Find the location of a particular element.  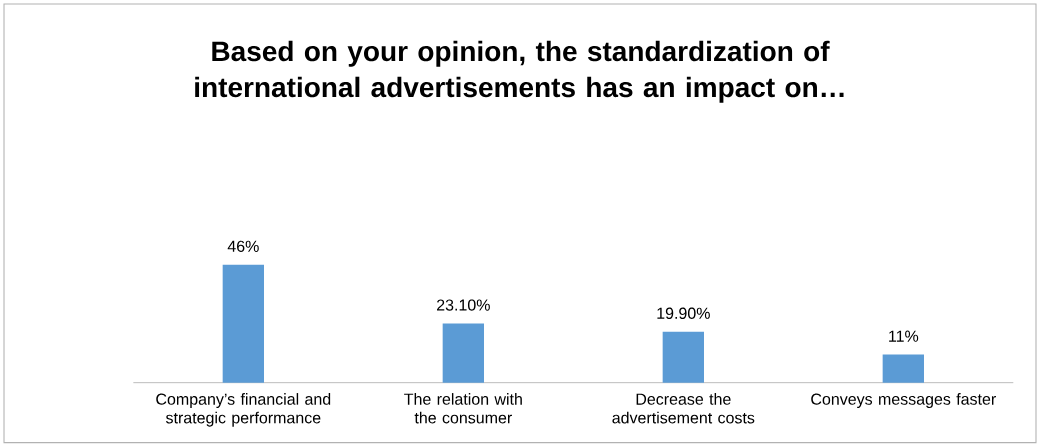

data-label: 19.90% is located at coordinates (683, 313).